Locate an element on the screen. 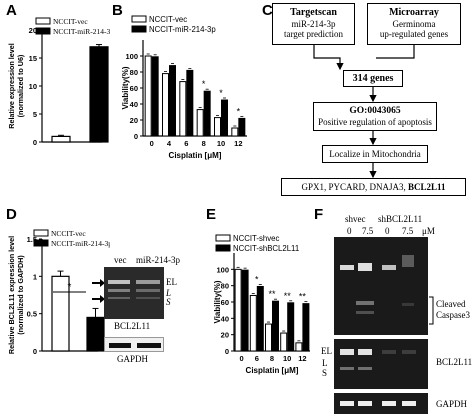 The width and height of the screenshot is (474, 419). blot-f-dose-1: 0 is located at coordinates (349, 231).